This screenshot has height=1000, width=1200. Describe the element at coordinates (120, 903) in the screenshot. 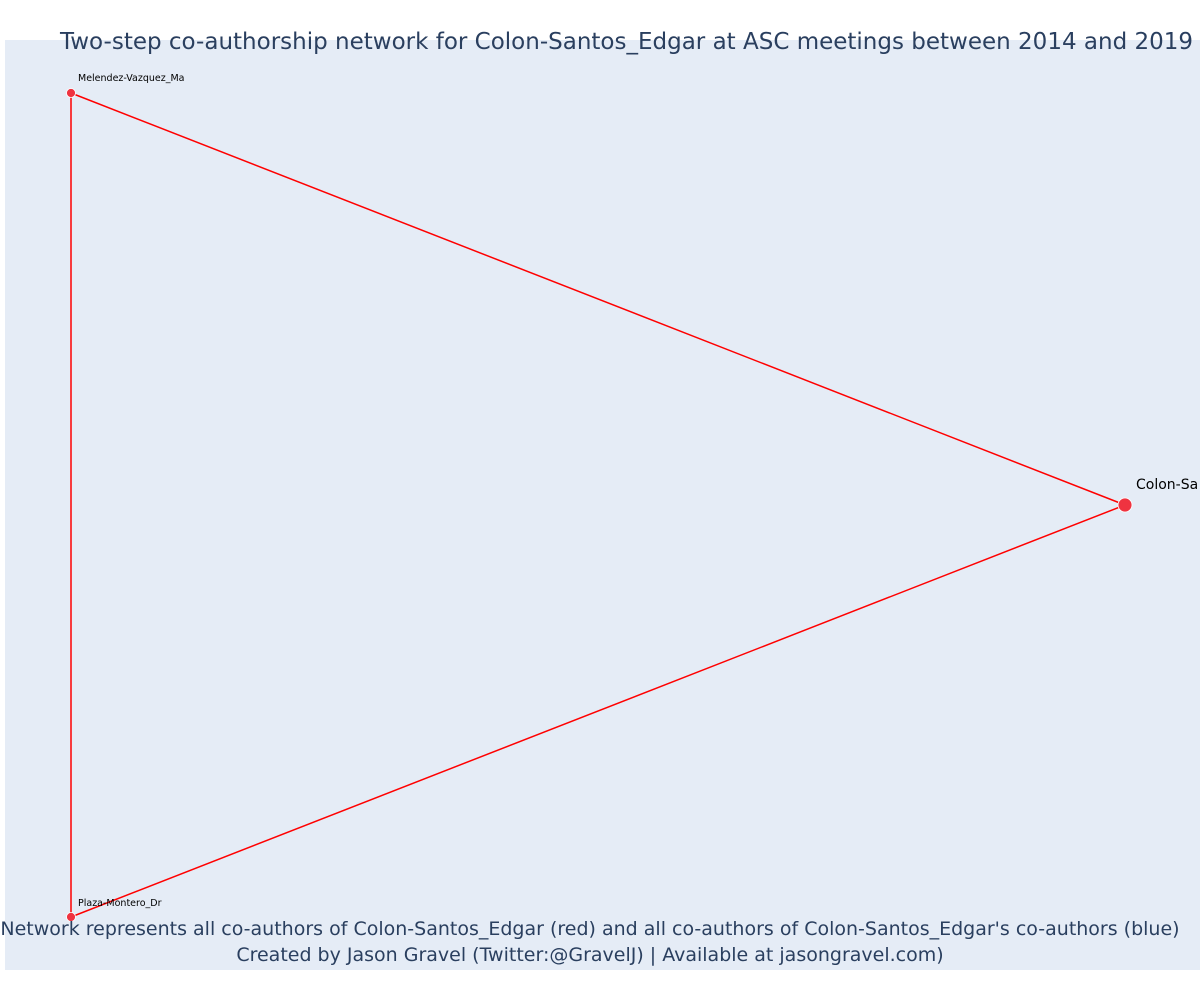

I see `node-label-plaza: Plaza-Montero_Dr` at that location.